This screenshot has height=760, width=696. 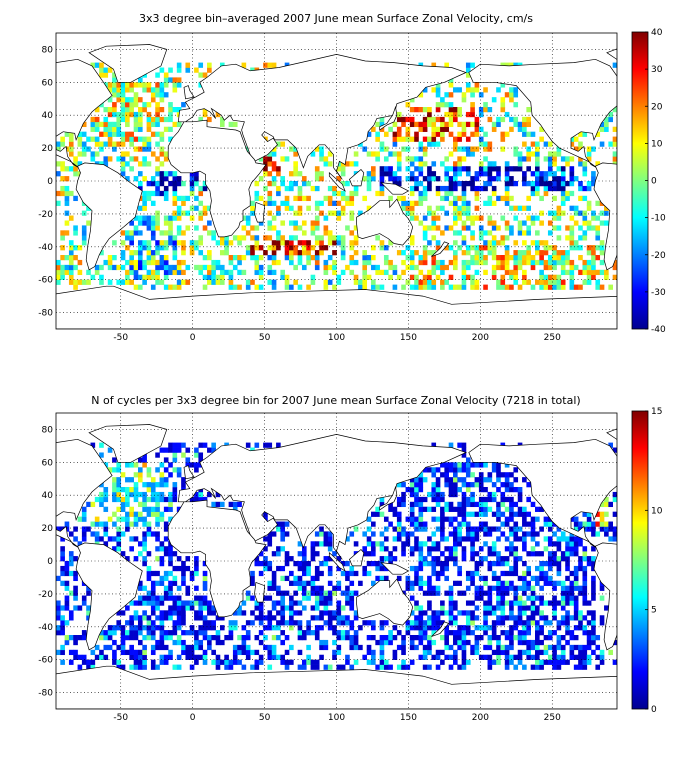 I want to click on landmass-japan, so click(x=388, y=118).